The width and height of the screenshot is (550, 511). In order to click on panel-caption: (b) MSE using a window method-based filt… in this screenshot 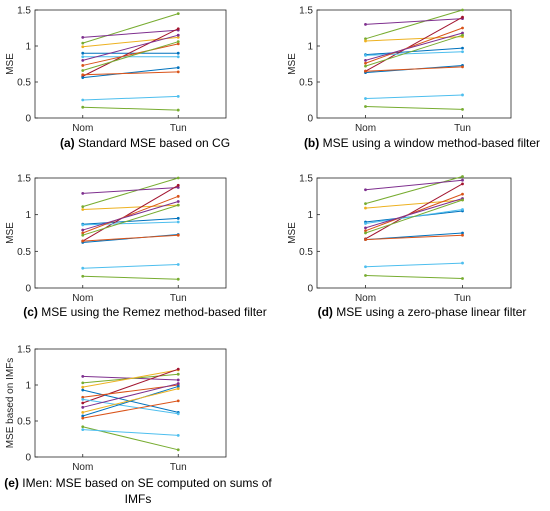, I will do `click(422, 143)`.